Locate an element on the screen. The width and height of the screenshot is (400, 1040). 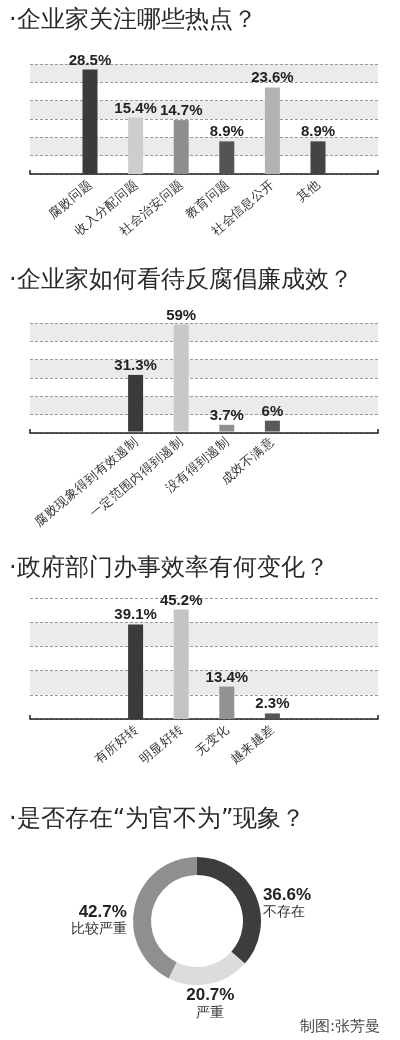
data-label: 36.6% is located at coordinates (287, 894).